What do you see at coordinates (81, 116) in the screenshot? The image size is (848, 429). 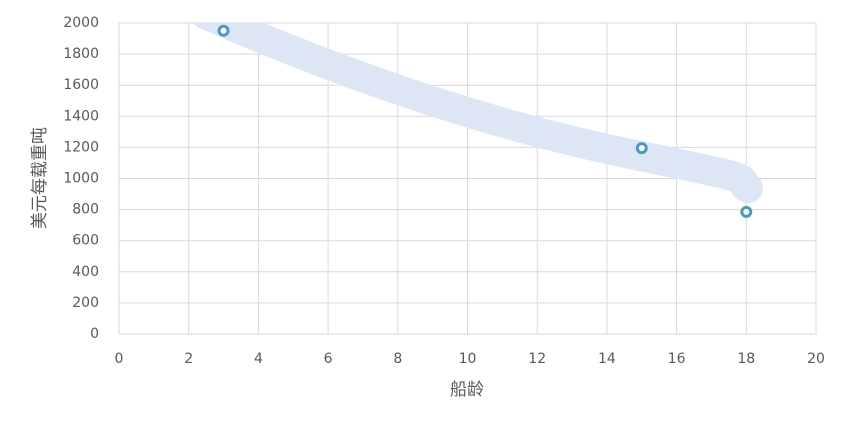 I see `y-tick-label: 1400` at bounding box center [81, 116].